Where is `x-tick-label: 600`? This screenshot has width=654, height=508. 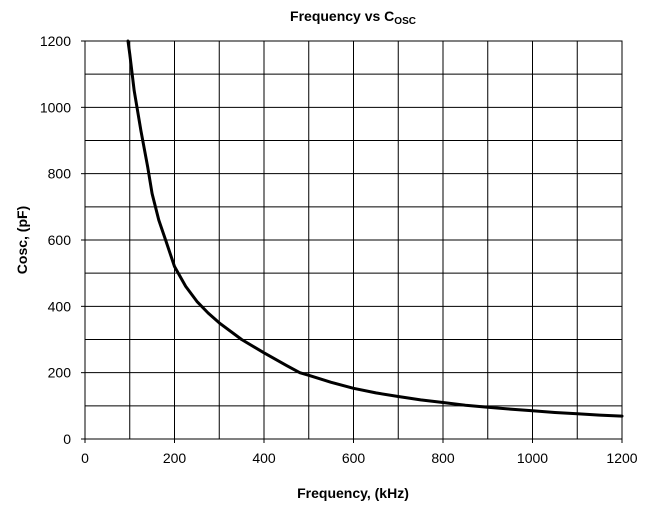 x-tick-label: 600 is located at coordinates (354, 458).